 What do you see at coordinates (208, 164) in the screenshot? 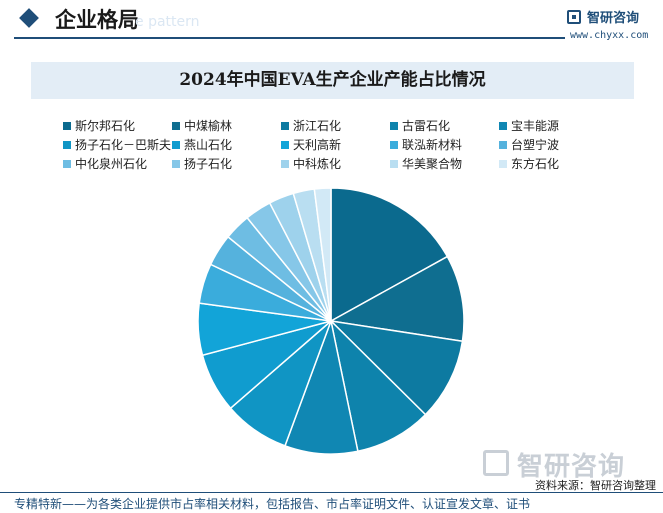
I see `legend-label: 扬子石化` at bounding box center [208, 164].